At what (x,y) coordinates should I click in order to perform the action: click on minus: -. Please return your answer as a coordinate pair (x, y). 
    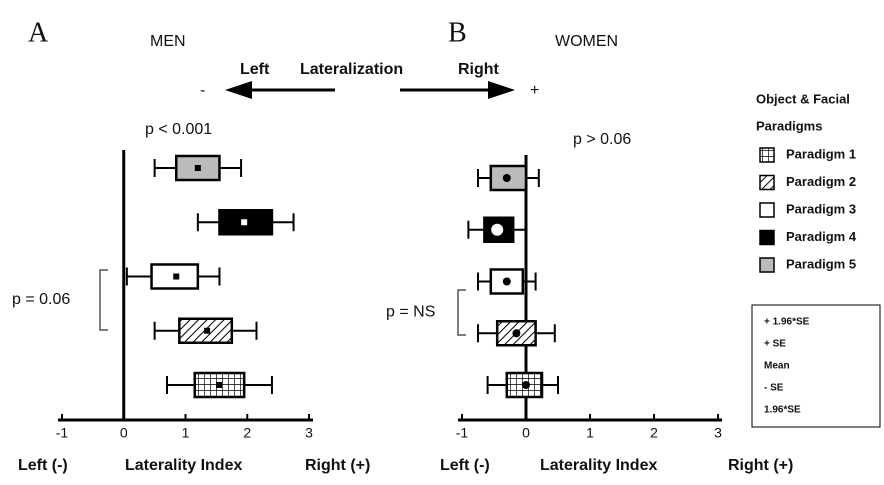
    Looking at the image, I should click on (202, 90).